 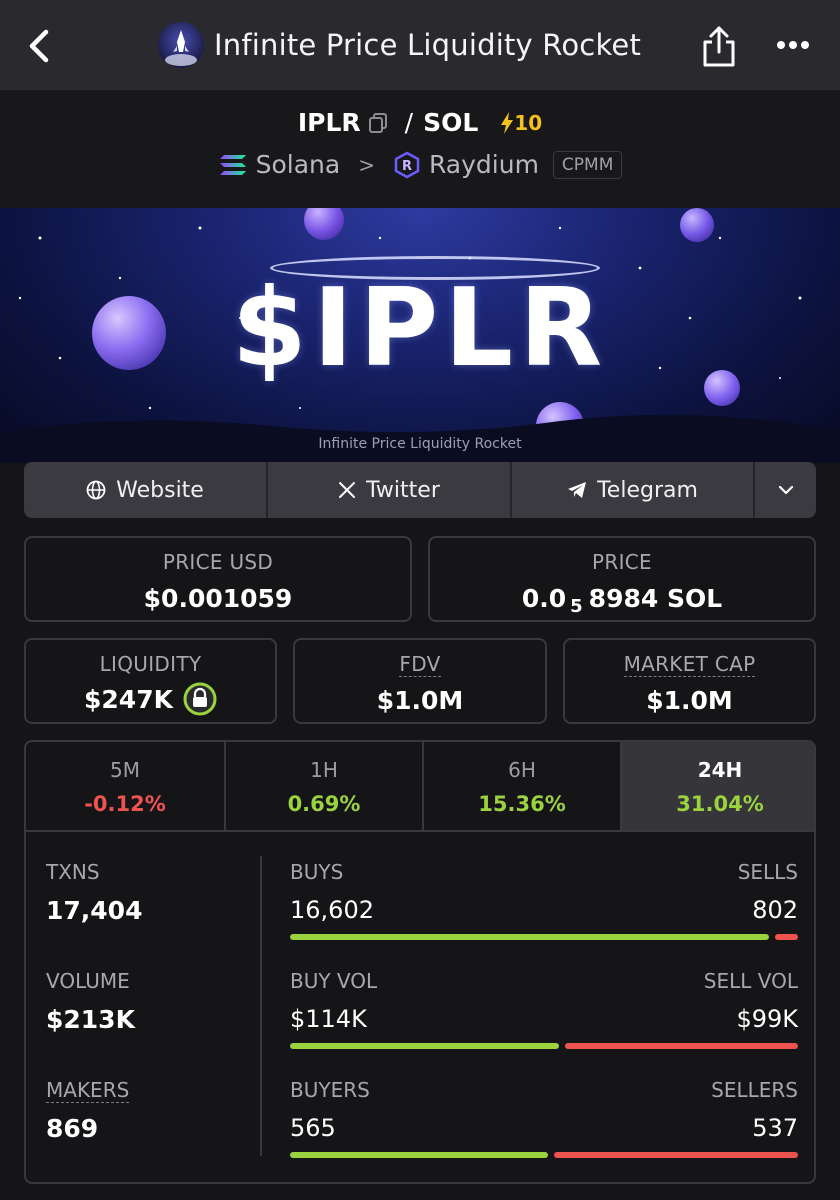 What do you see at coordinates (125, 804) in the screenshot?
I see `tab-change: -0.12%` at bounding box center [125, 804].